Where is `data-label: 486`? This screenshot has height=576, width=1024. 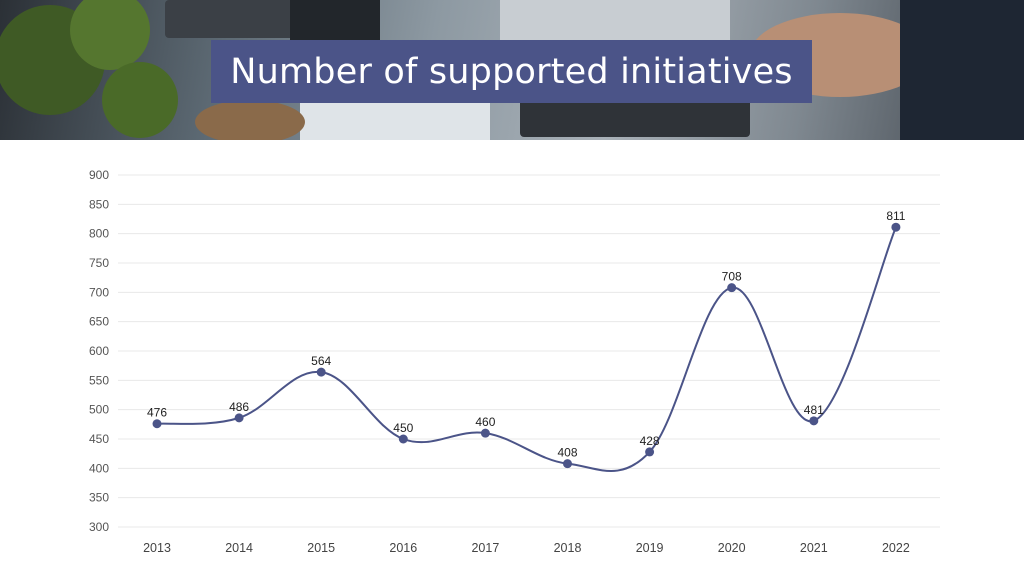
data-label: 486 is located at coordinates (239, 407).